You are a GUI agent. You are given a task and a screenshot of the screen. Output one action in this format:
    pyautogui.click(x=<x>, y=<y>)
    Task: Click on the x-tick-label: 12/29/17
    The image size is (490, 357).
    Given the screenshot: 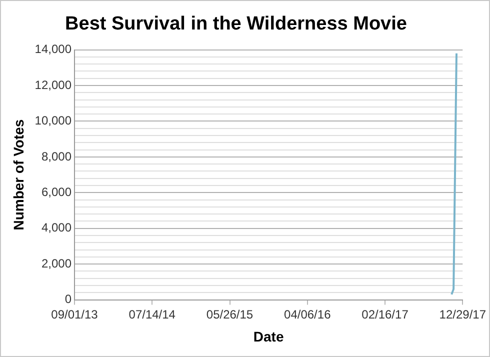 What is the action you would take?
    pyautogui.click(x=462, y=314)
    